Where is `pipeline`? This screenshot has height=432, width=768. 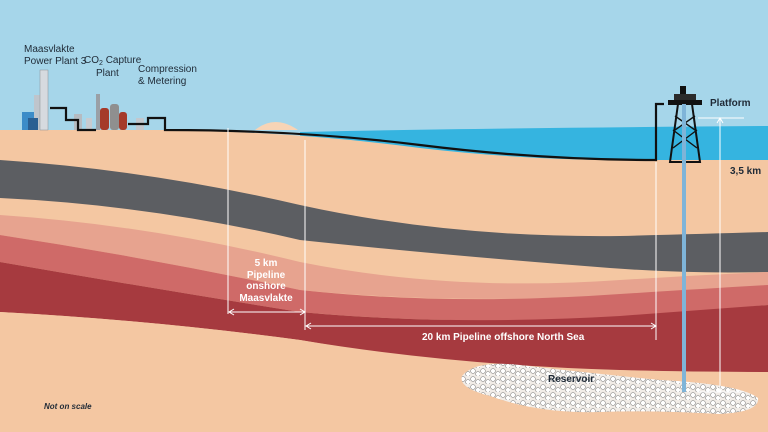
pipeline is located at coordinates (357, 132).